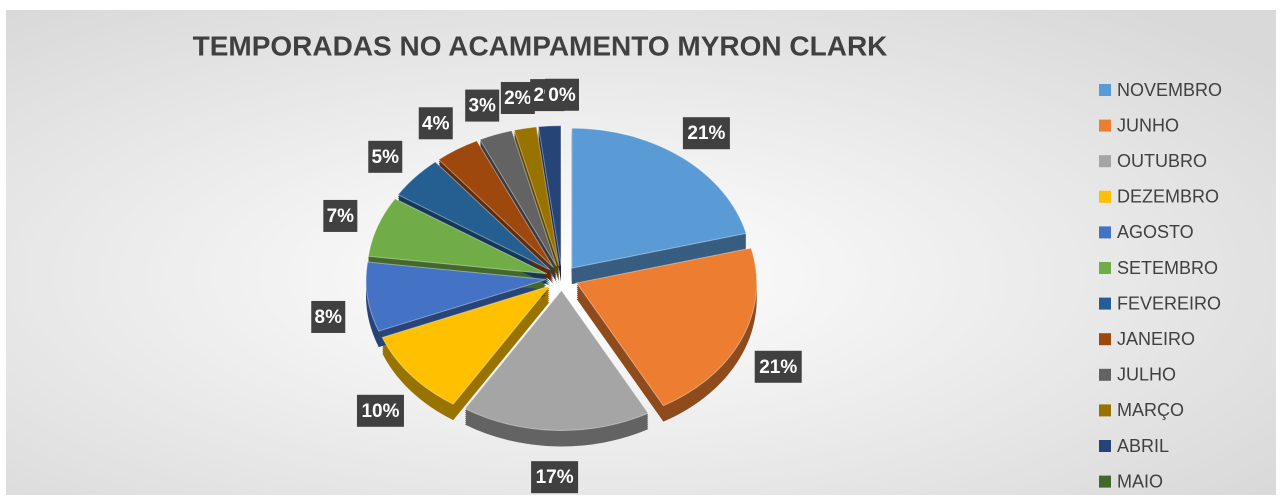  I want to click on data-label: 17%, so click(555, 477).